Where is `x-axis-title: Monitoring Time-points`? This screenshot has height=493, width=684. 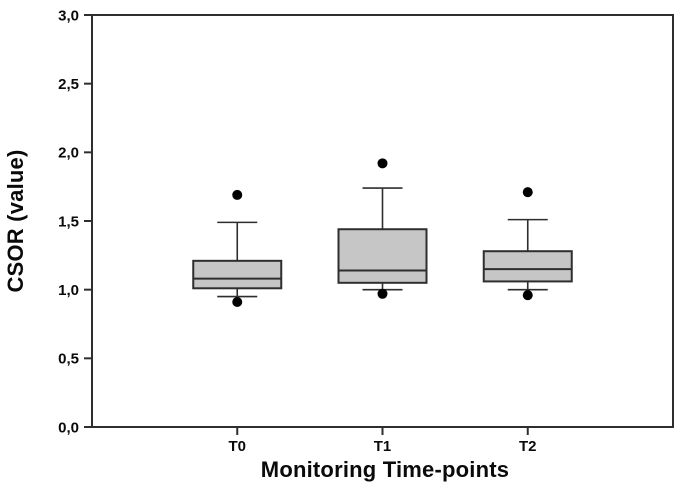 x-axis-title: Monitoring Time-points is located at coordinates (385, 469).